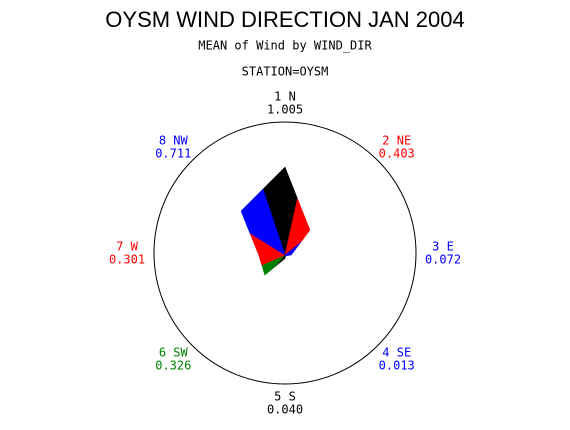  I want to click on value-label: 0.072, so click(443, 260).